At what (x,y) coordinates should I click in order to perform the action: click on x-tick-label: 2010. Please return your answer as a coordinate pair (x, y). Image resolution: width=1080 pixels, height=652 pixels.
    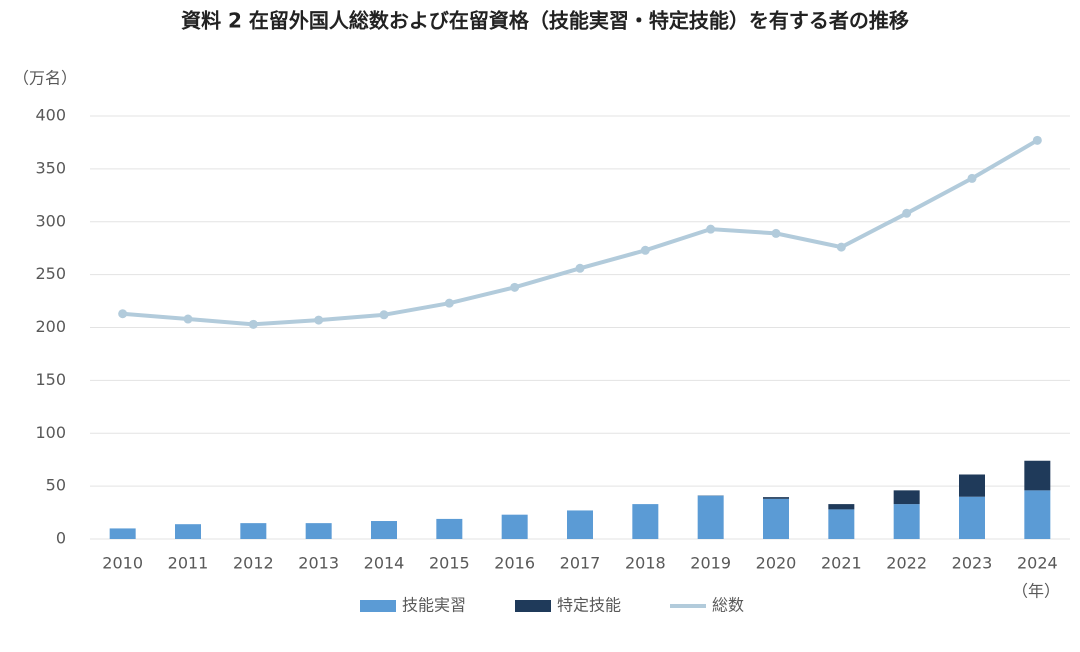
    Looking at the image, I should click on (122, 563).